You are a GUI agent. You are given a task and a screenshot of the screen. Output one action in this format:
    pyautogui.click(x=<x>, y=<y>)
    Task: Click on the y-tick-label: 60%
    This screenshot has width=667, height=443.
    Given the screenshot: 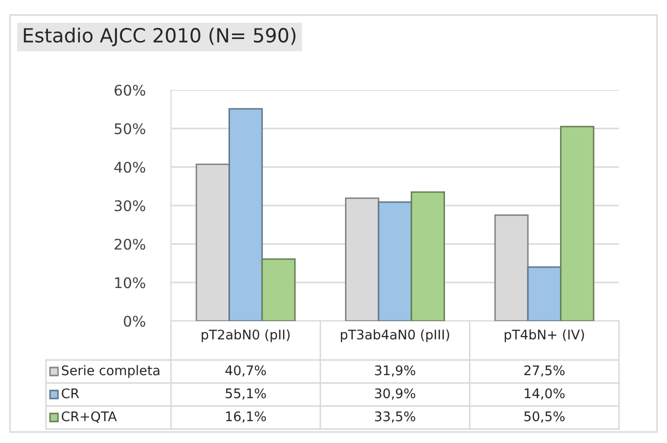 What is the action you would take?
    pyautogui.click(x=130, y=90)
    